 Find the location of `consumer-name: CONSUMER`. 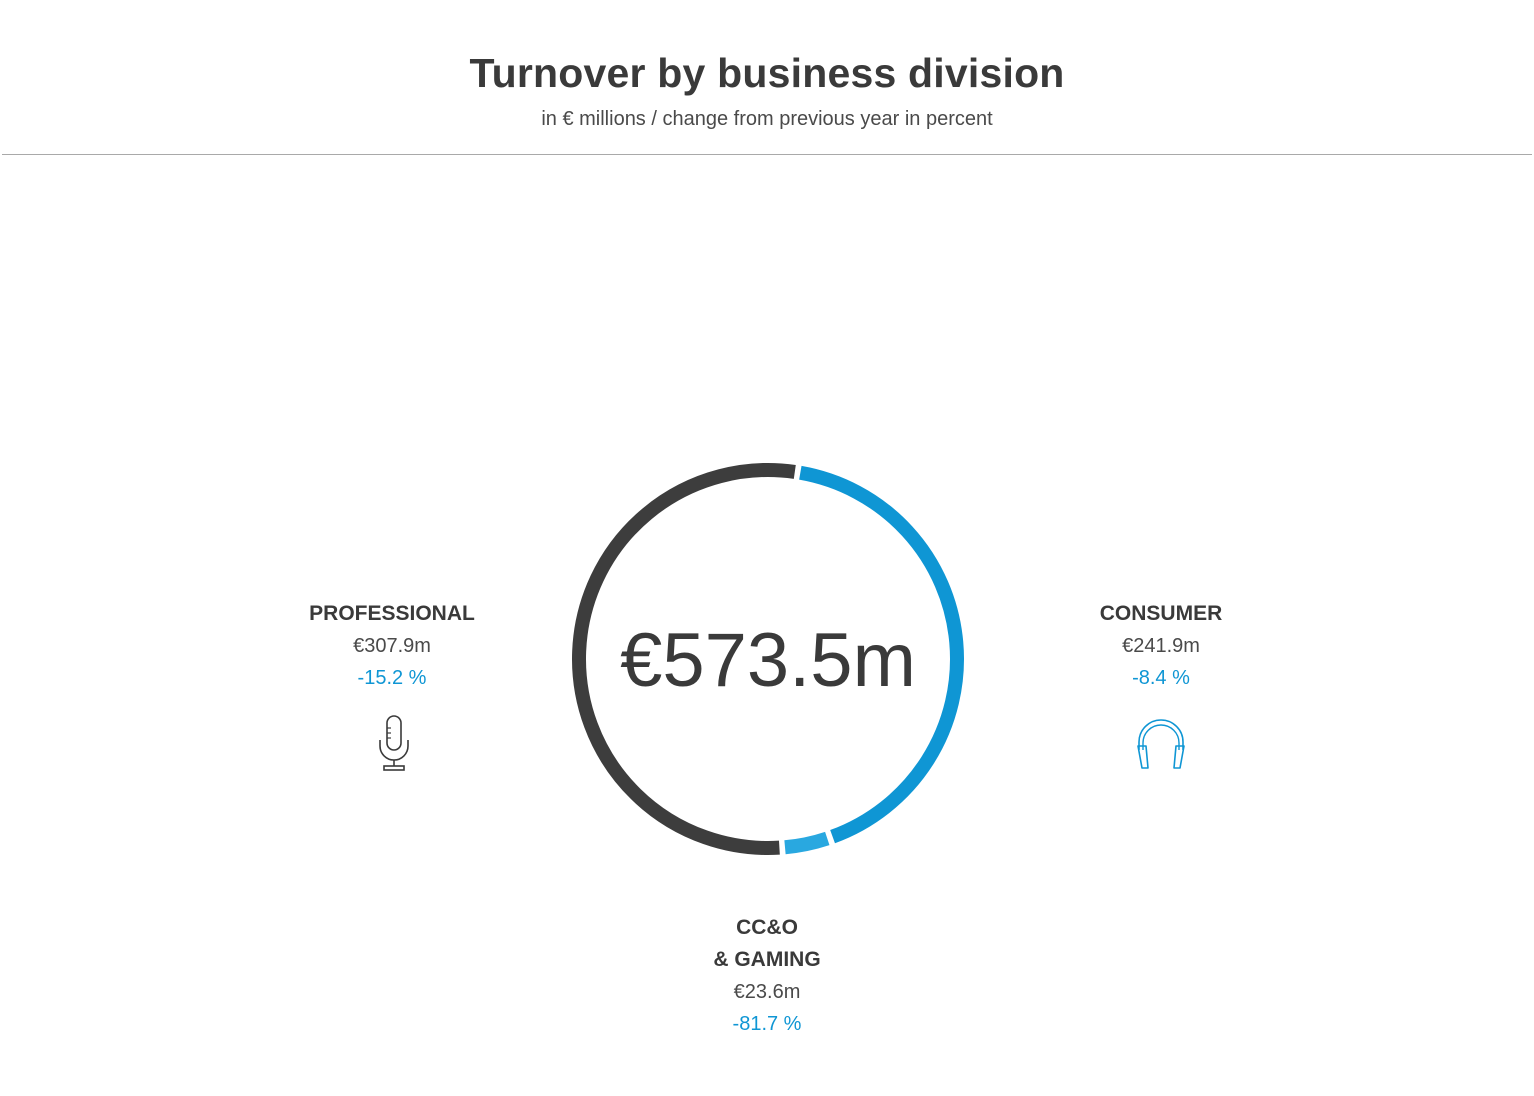

consumer-name: CONSUMER is located at coordinates (1161, 613).